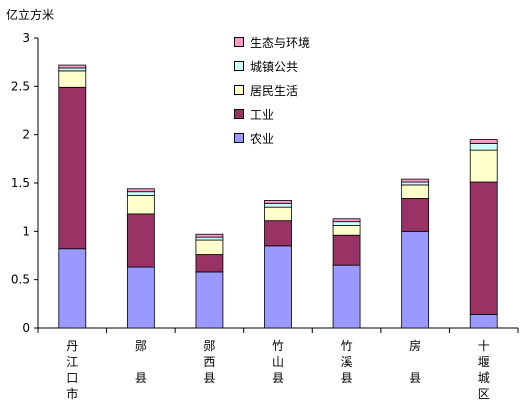 Image resolution: width=524 pixels, height=406 pixels. Describe the element at coordinates (484, 346) in the screenshot. I see `x-tick-label: 十` at that location.